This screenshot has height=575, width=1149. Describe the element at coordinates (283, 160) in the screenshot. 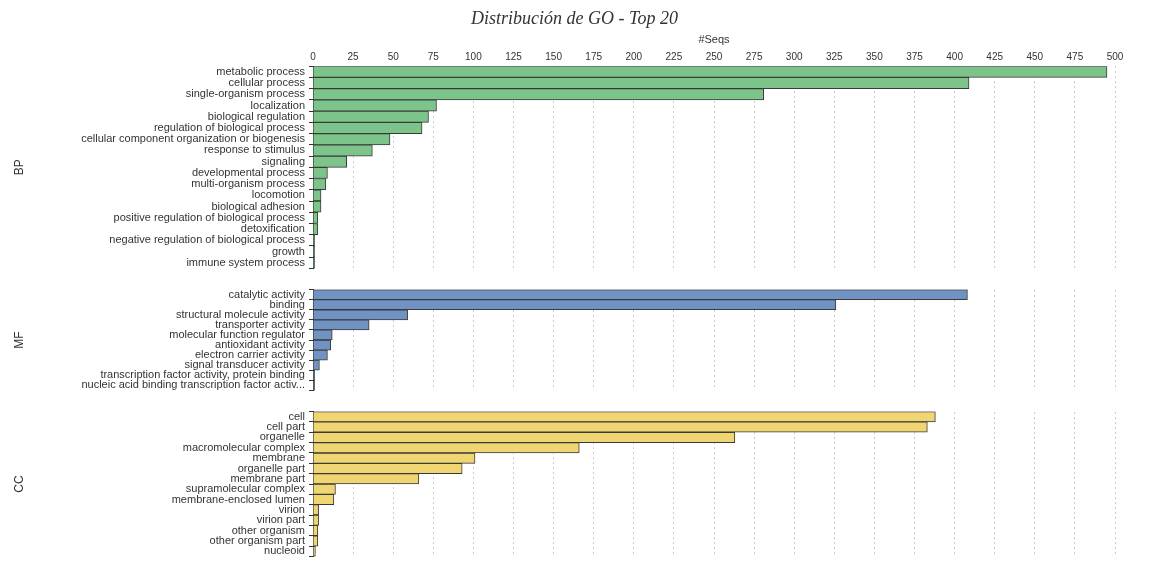

I see `y-tick-label: signaling` at that location.